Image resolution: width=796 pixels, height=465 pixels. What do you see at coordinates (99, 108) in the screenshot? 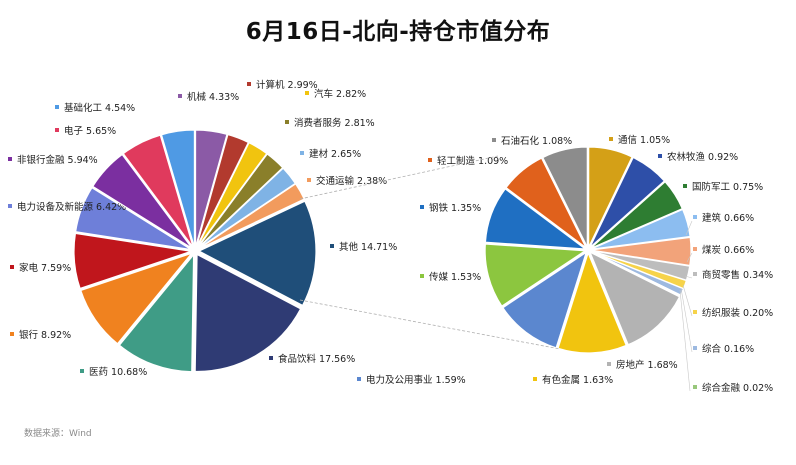
I see `pie1-label-14: 基础化工 4.54%` at bounding box center [99, 108].